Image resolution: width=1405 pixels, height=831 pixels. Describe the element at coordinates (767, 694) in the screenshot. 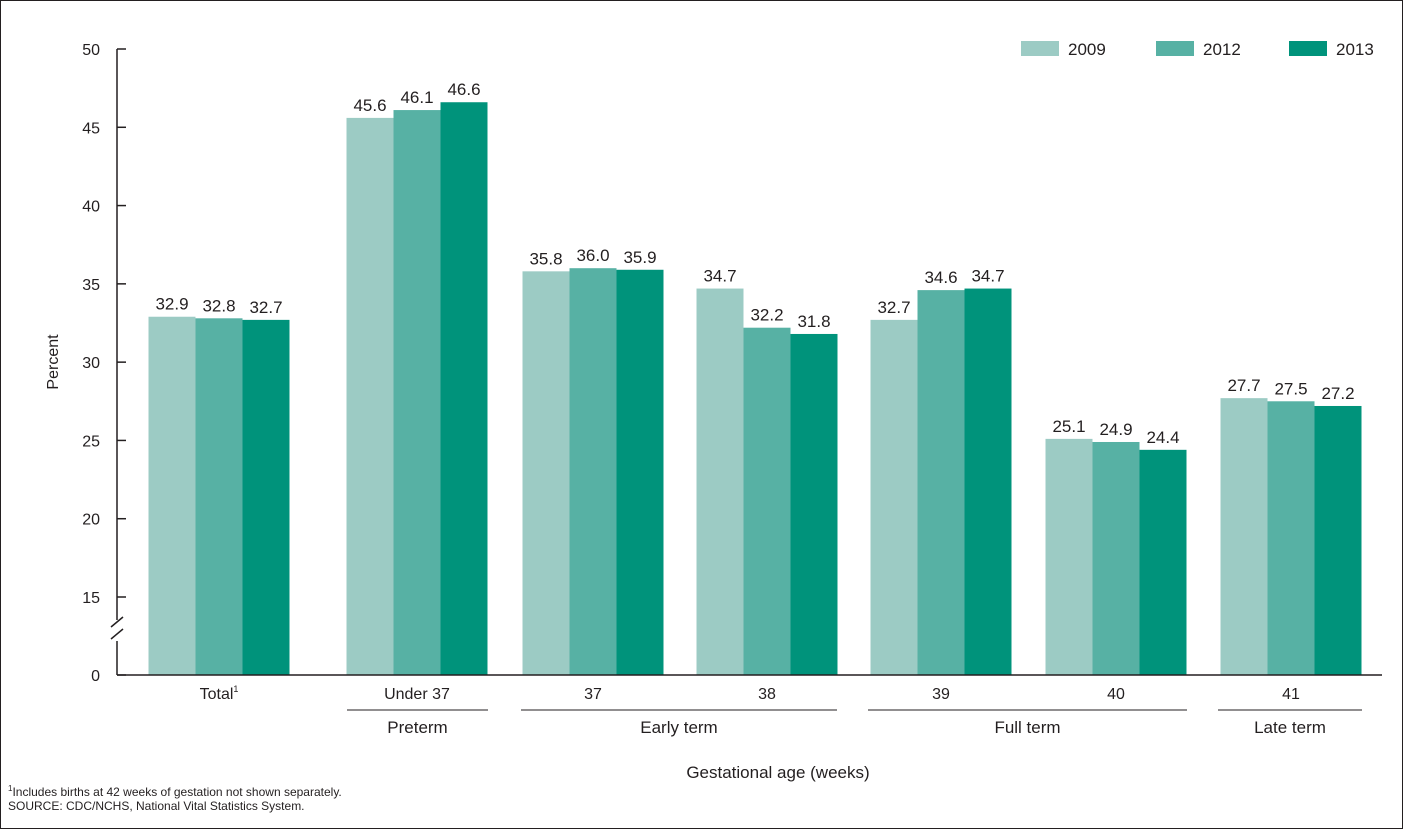

I see `x-tick-label: 38` at that location.